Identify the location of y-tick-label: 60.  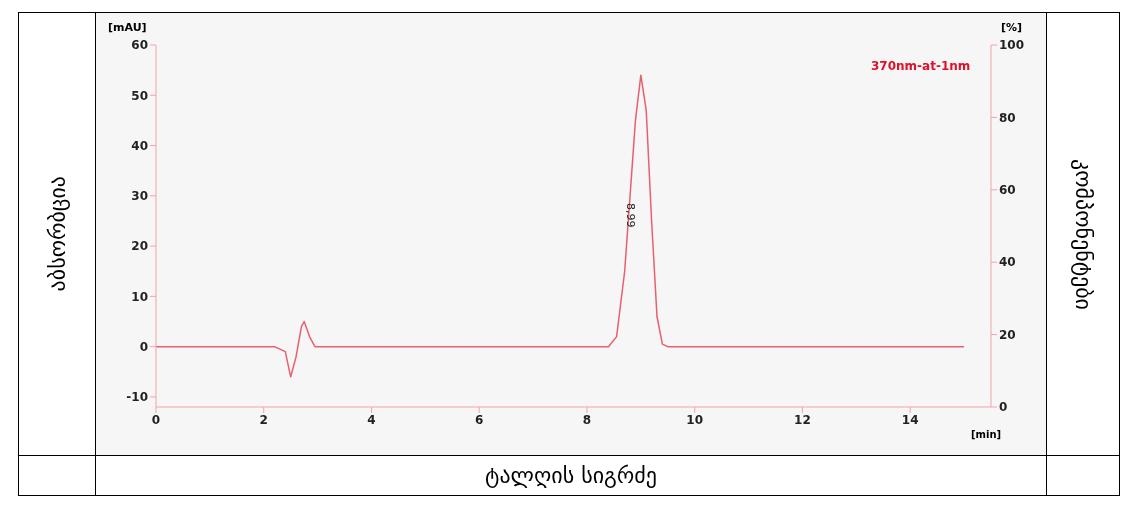
(139, 45).